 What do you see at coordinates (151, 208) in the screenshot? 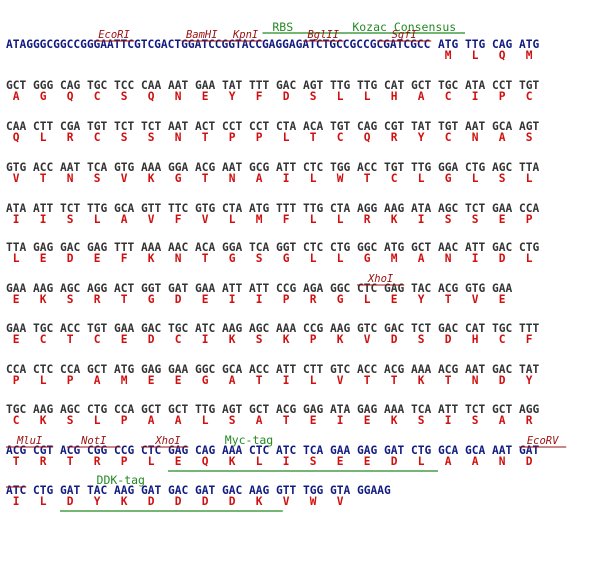
I see `codon: GTT` at bounding box center [151, 208].